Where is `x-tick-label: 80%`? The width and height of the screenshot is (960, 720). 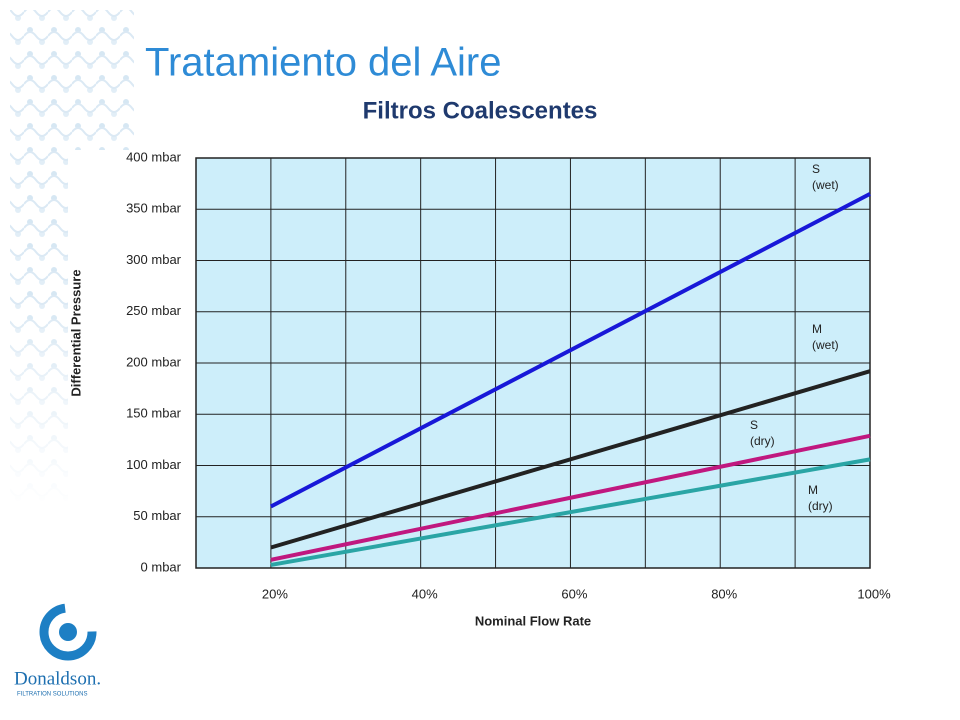 x-tick-label: 80% is located at coordinates (724, 593).